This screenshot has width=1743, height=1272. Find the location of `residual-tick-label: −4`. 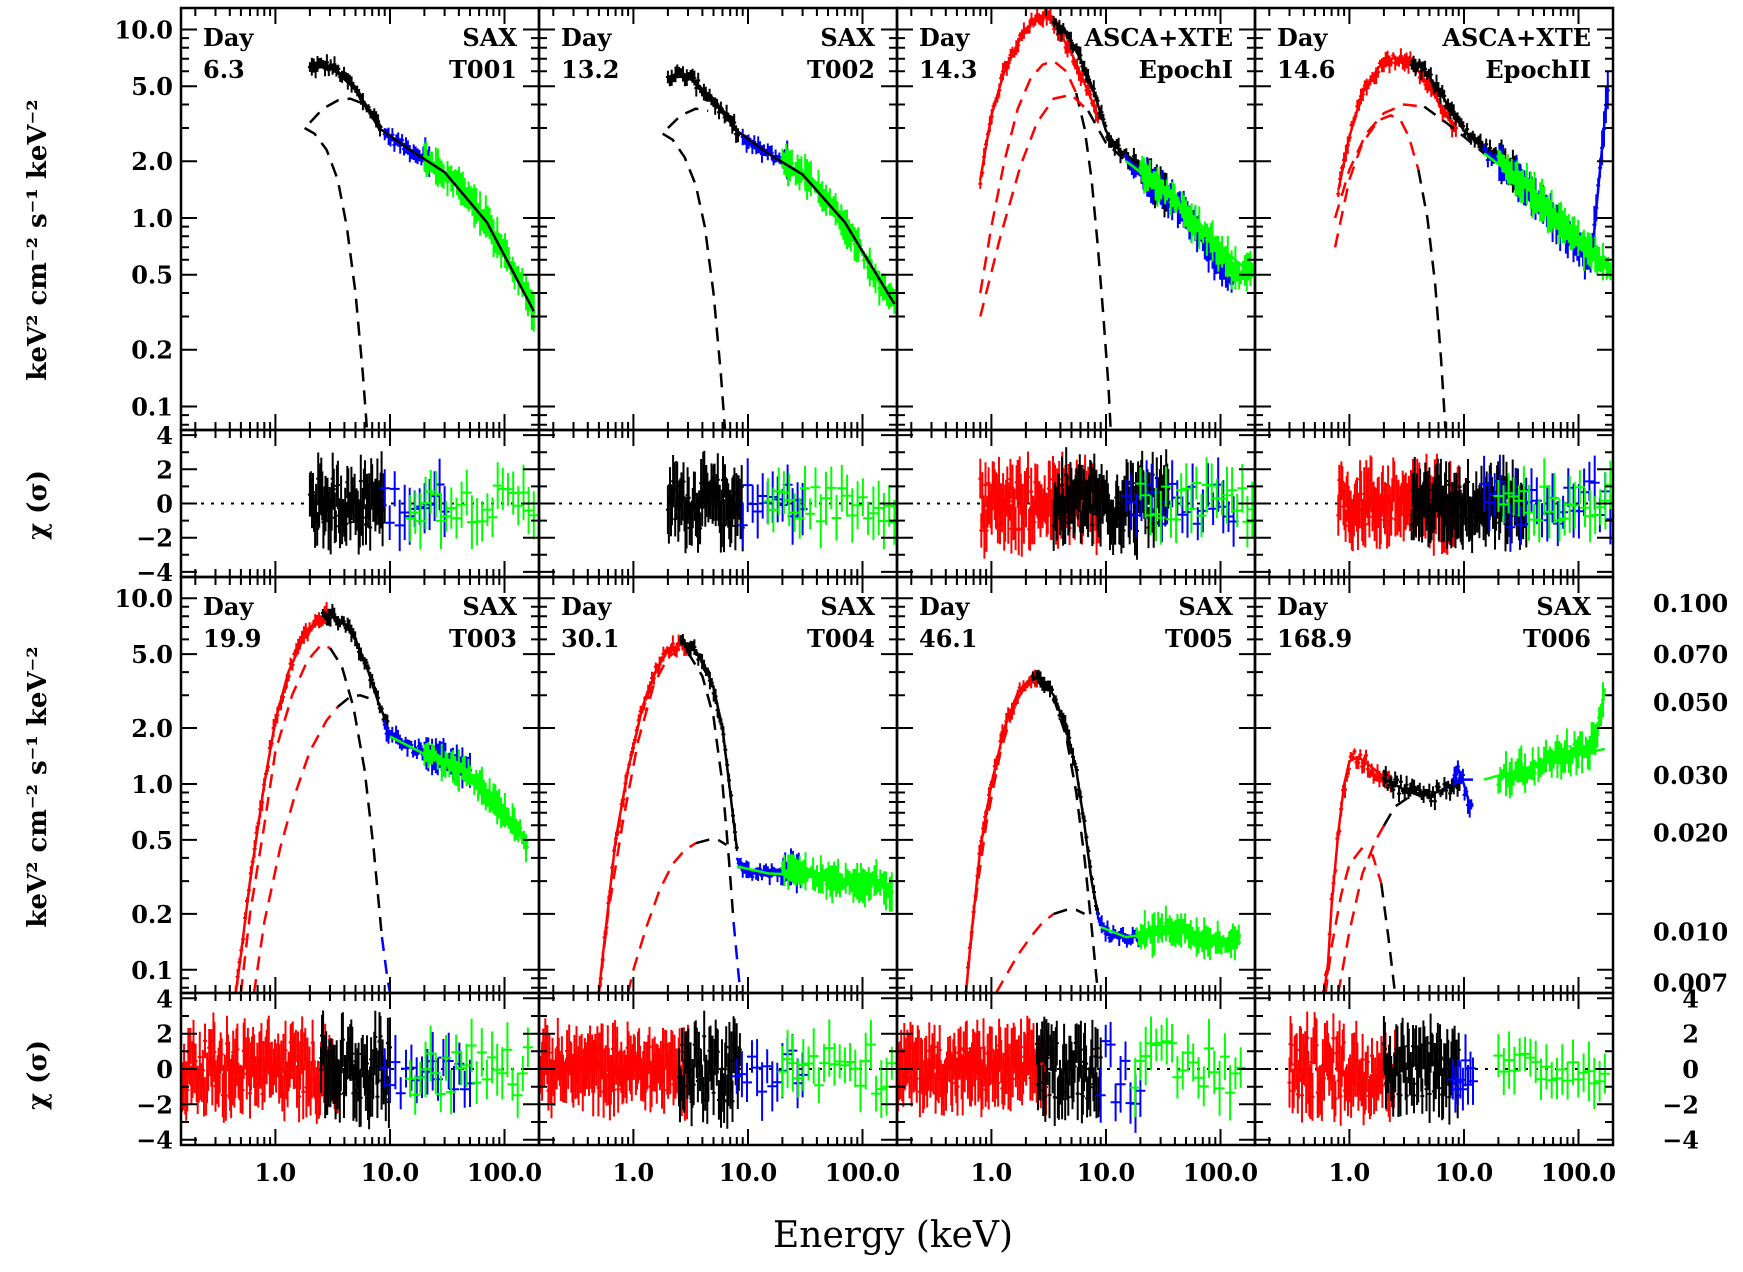

residual-tick-label: −4 is located at coordinates (154, 1140).